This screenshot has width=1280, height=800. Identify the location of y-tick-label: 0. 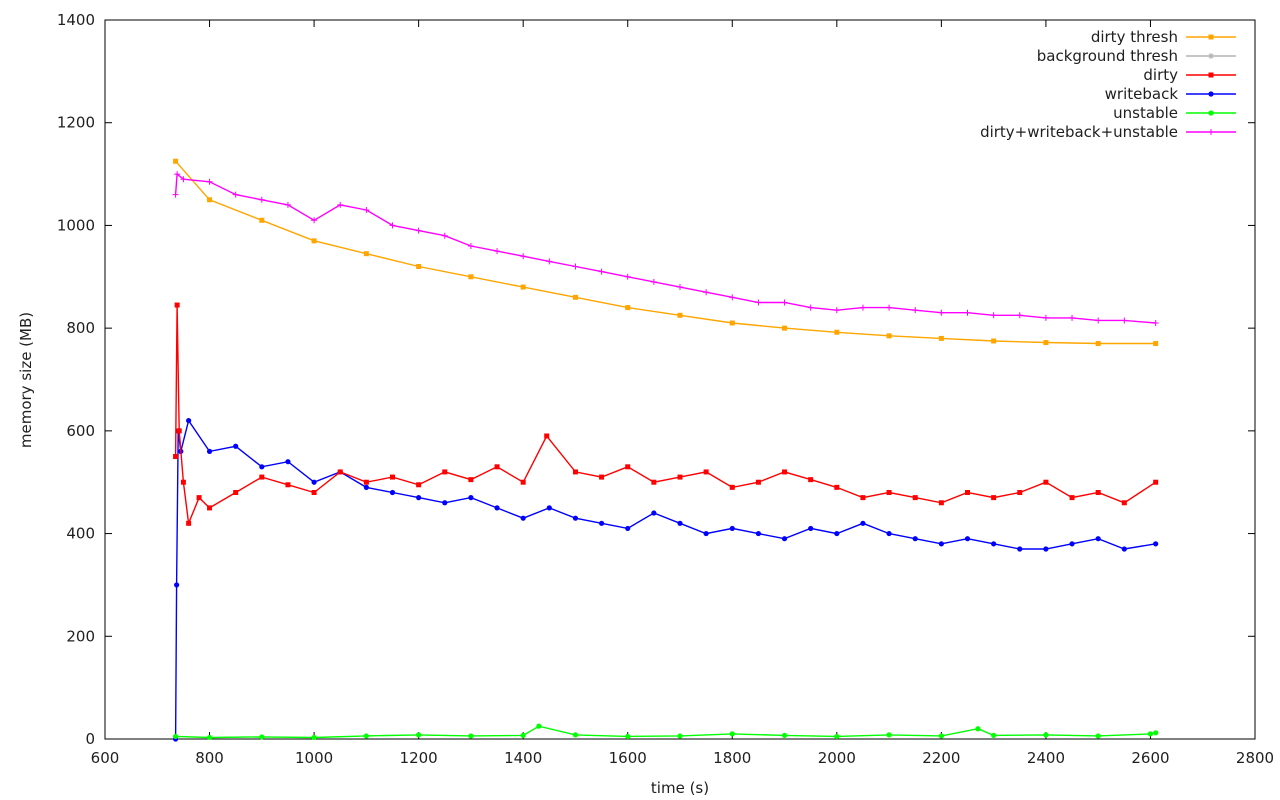
(90, 739).